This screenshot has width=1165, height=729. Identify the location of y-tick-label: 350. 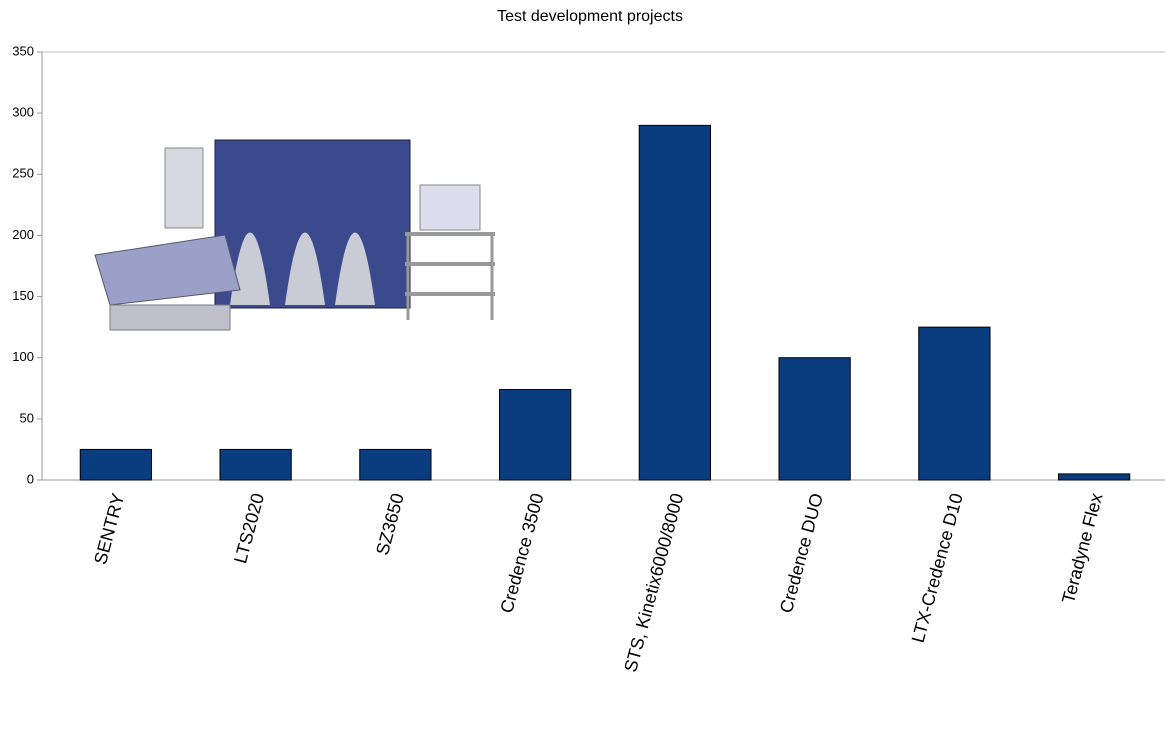
(23, 50).